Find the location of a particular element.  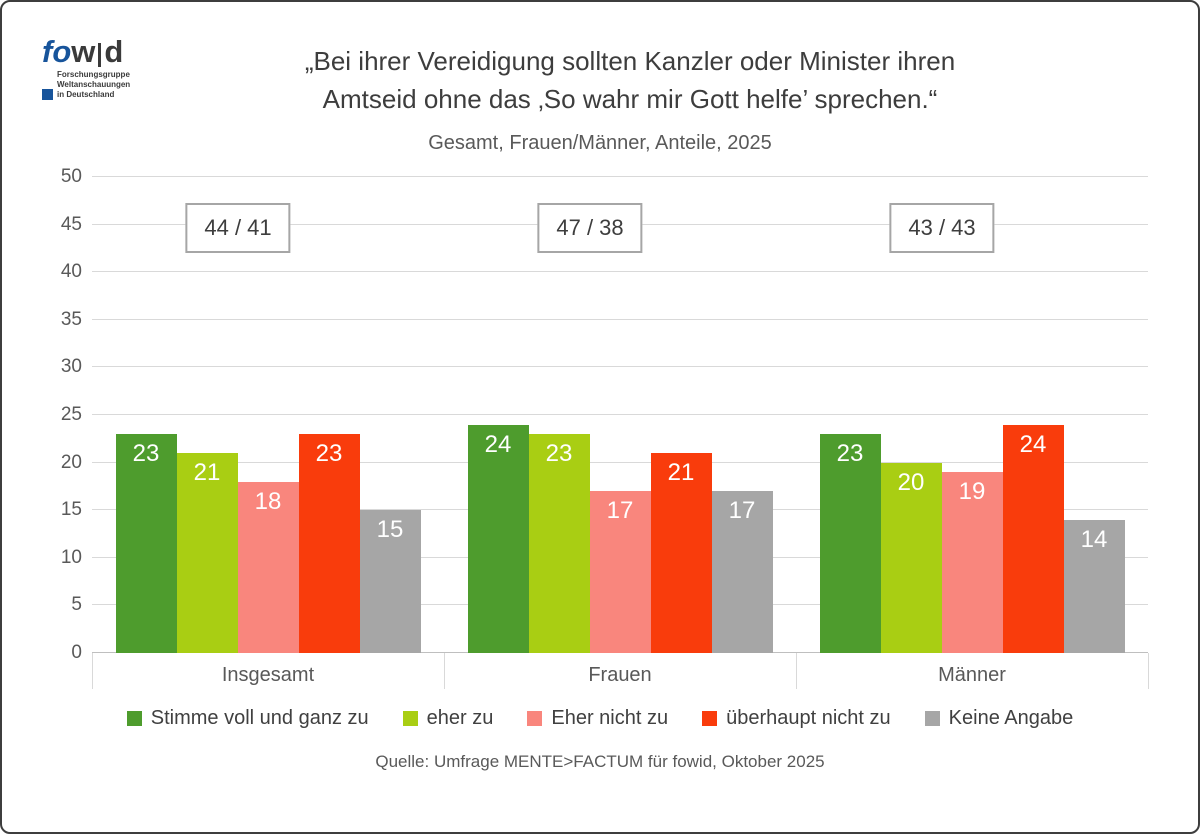

legend-item: Keine Angabe is located at coordinates (999, 718).